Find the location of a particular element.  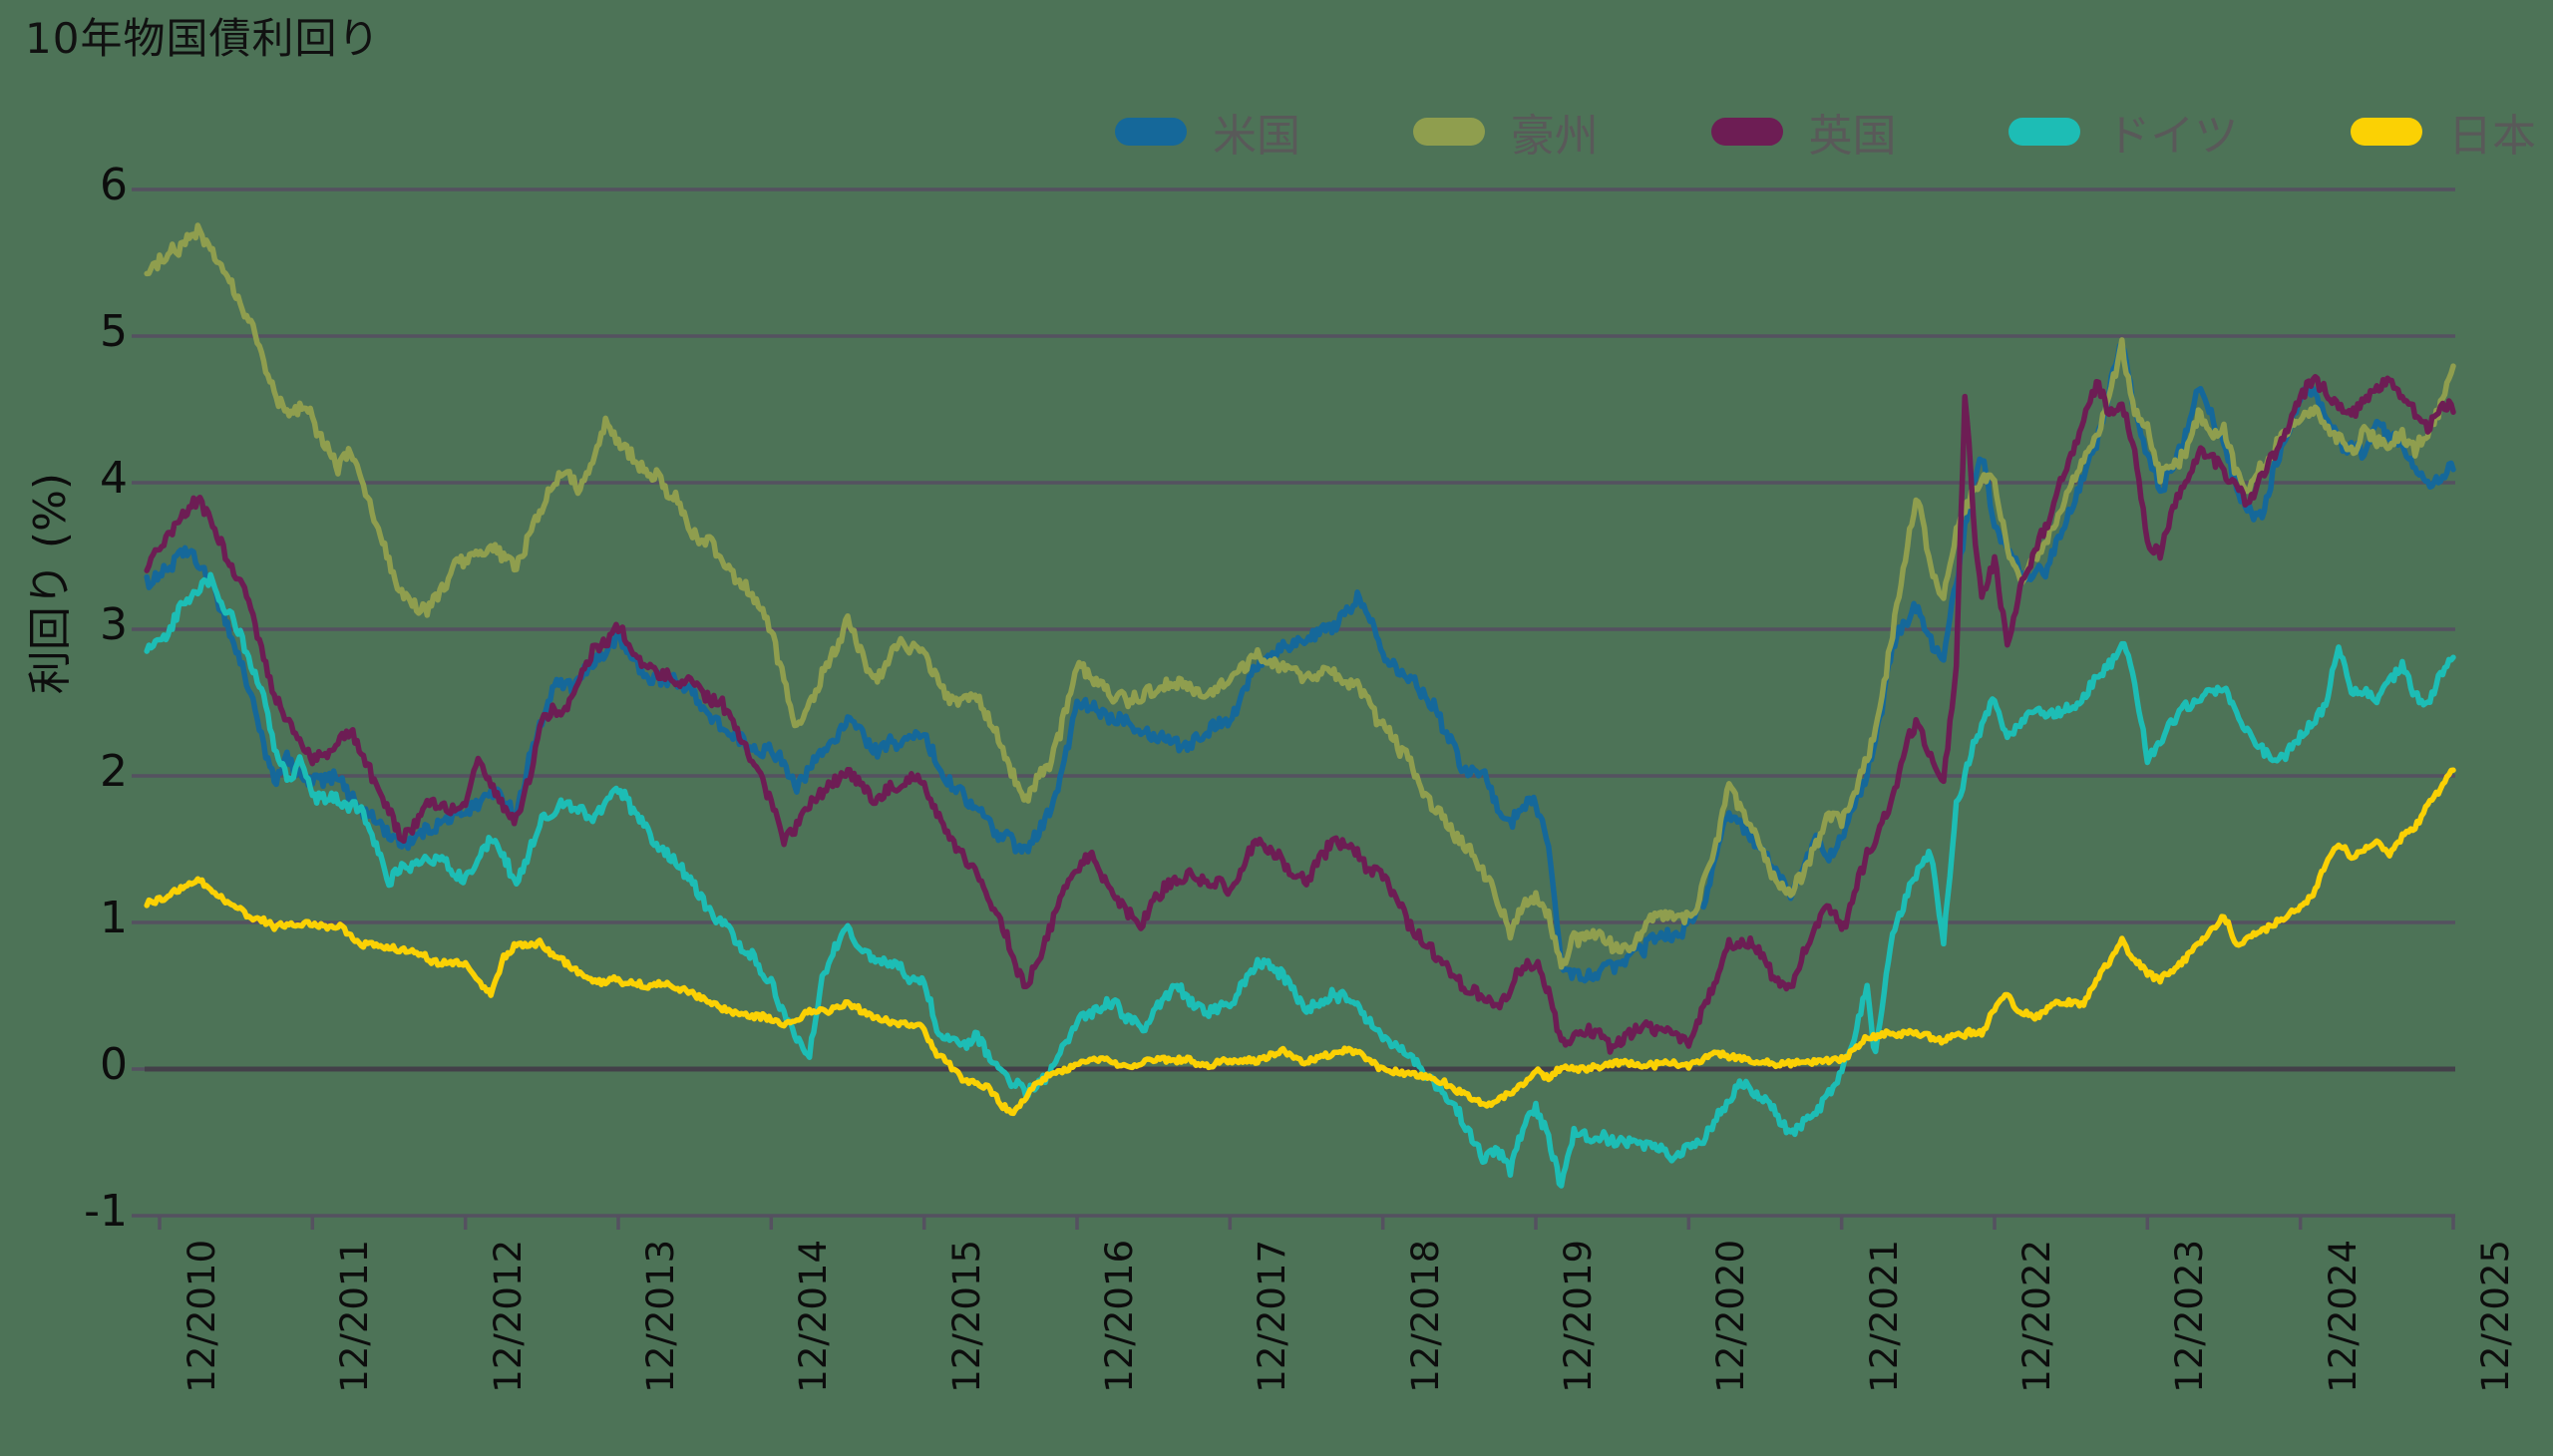

x-tick-label-12-2017: 12/2017 is located at coordinates (1273, 1316).